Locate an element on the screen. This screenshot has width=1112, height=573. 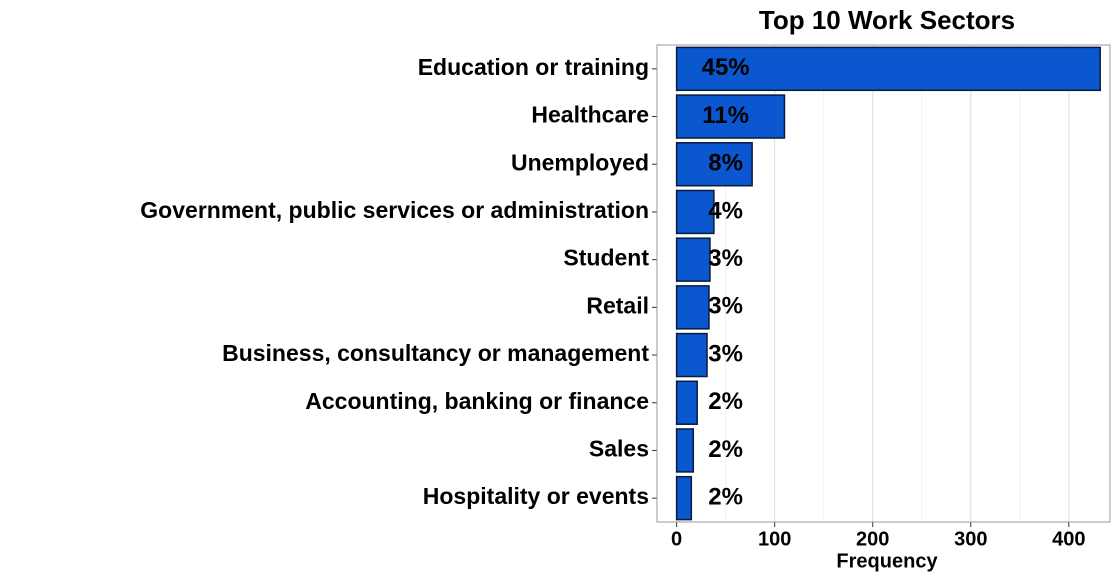
percent-label: 4% is located at coordinates (725, 210).